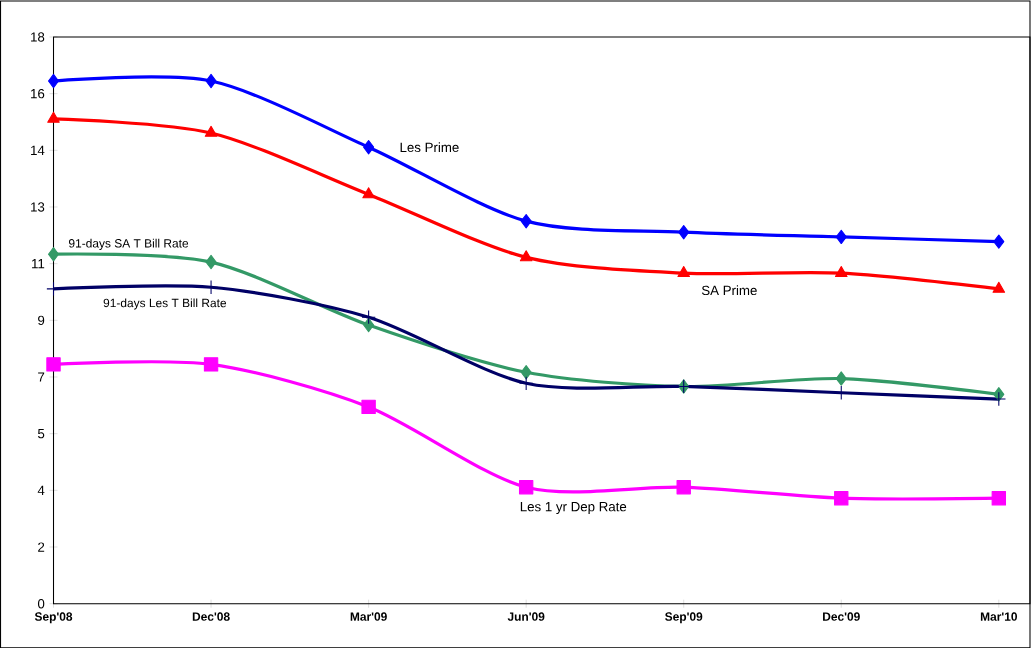 This screenshot has width=1031, height=648. Describe the element at coordinates (41, 547) in the screenshot. I see `y-tick-label: 2` at that location.